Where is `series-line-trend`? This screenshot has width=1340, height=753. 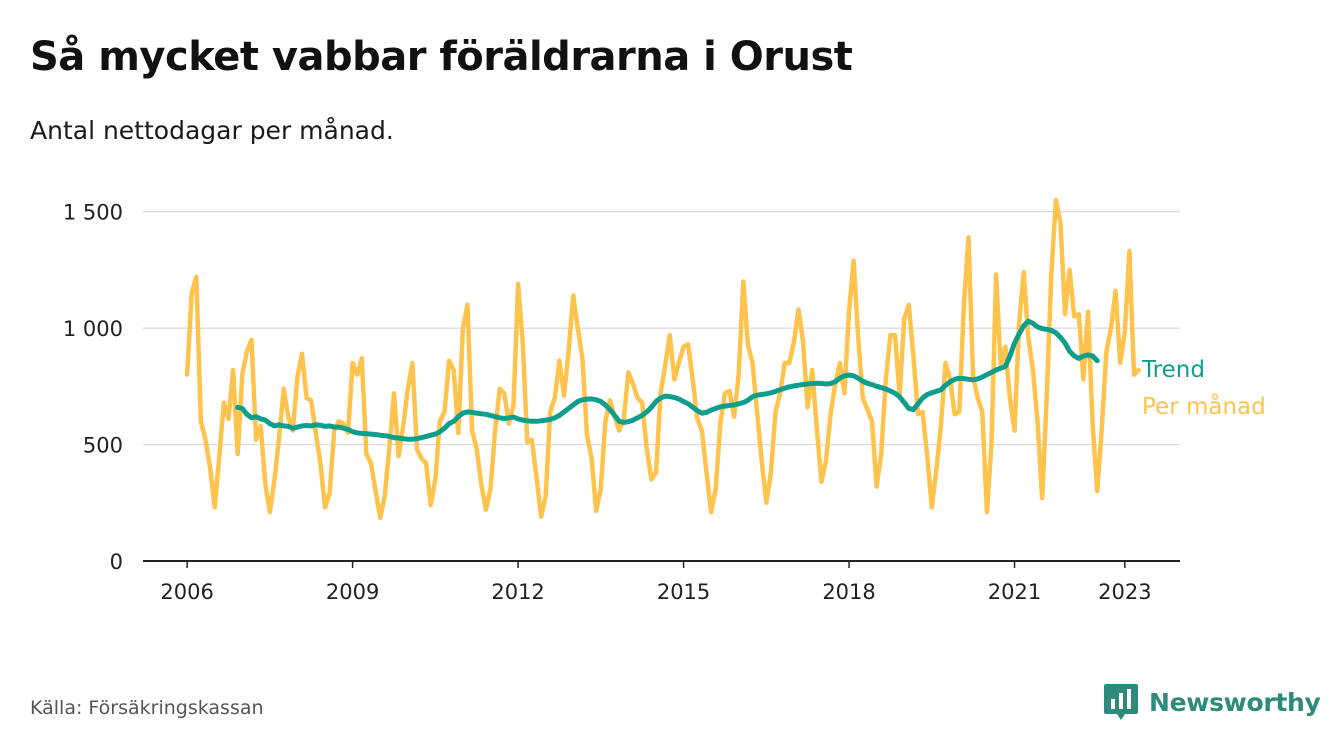
series-line-trend is located at coordinates (667, 380).